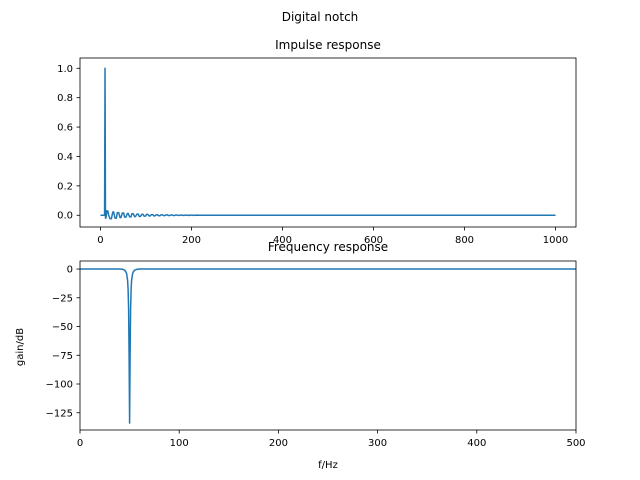  What do you see at coordinates (328, 465) in the screenshot?
I see `frequency-response-xlabel: f/Hz` at bounding box center [328, 465].